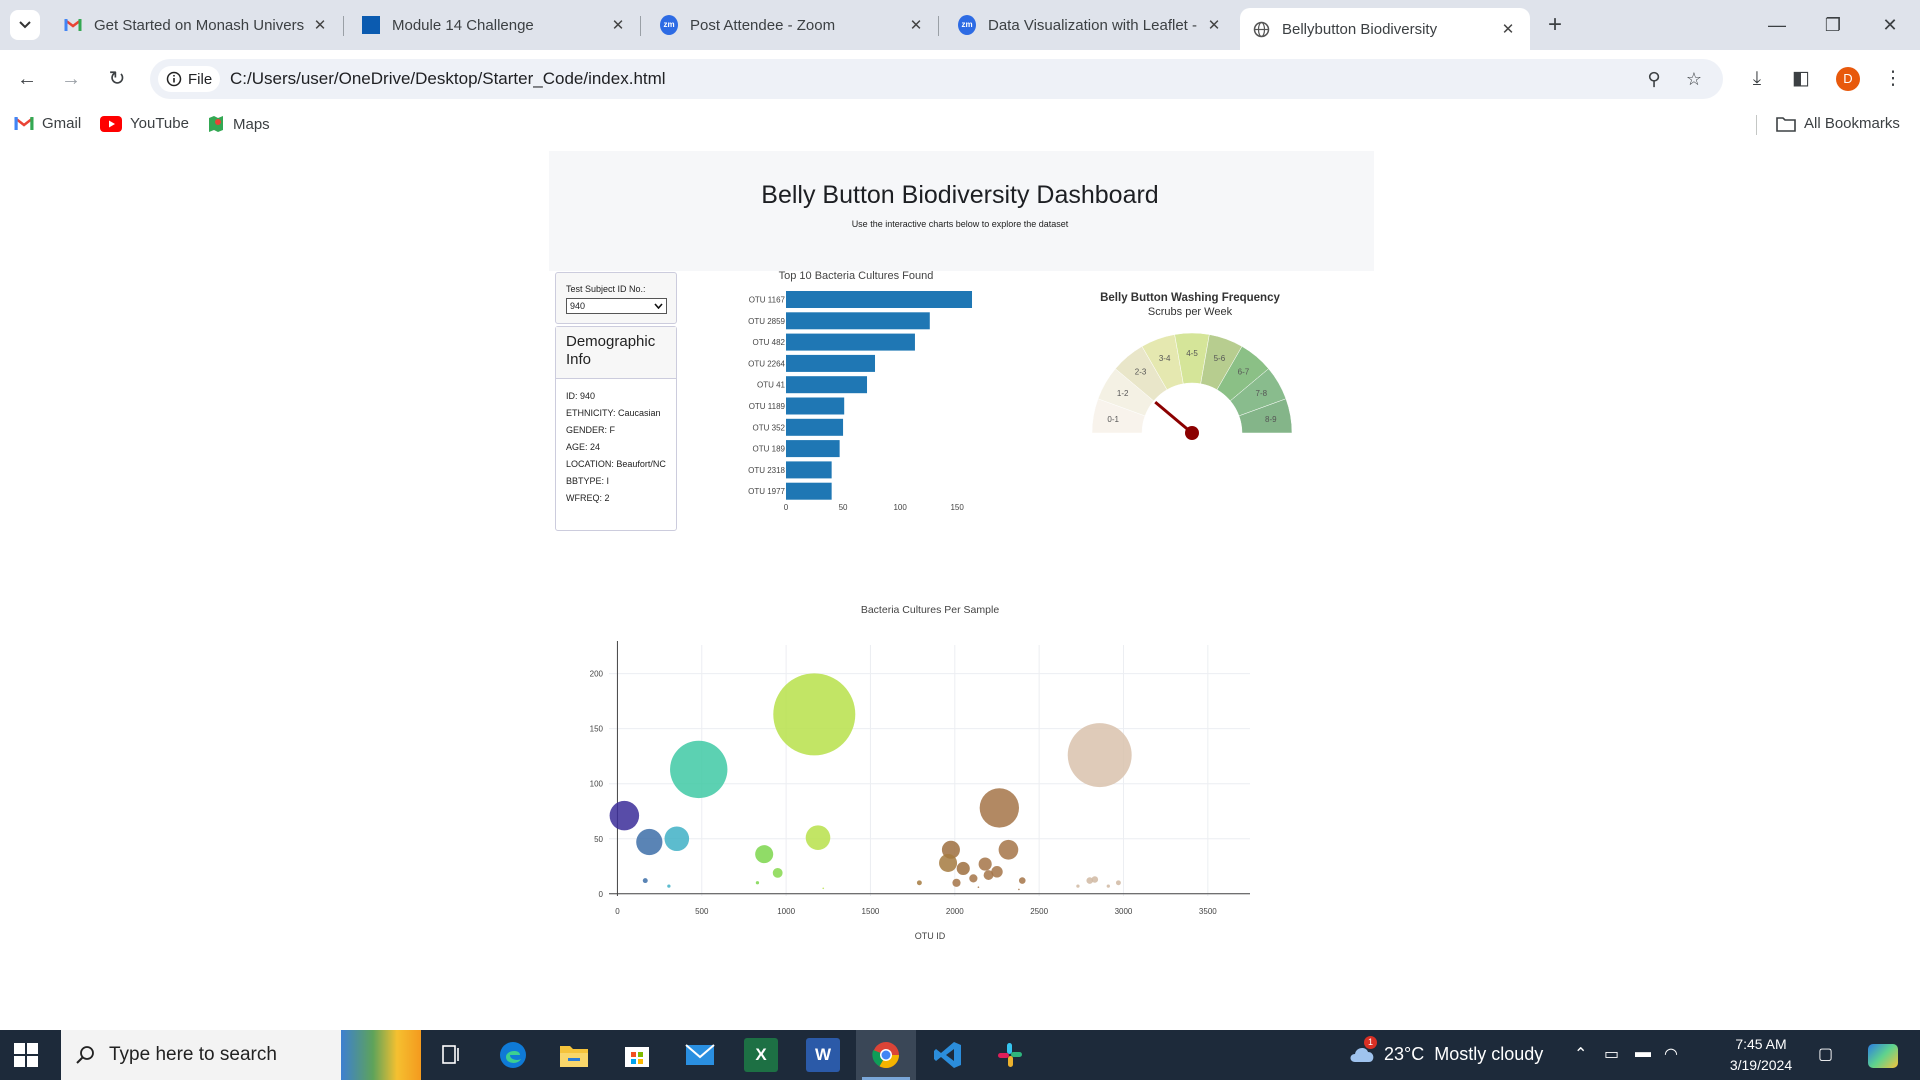  What do you see at coordinates (886, 1055) in the screenshot?
I see `chrome-icon` at bounding box center [886, 1055].